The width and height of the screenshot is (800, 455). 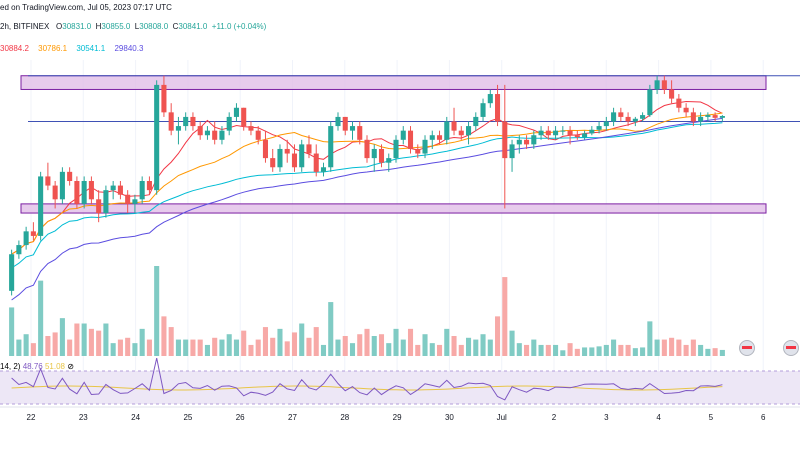 I want to click on x-tick-label: 28, so click(x=345, y=417).